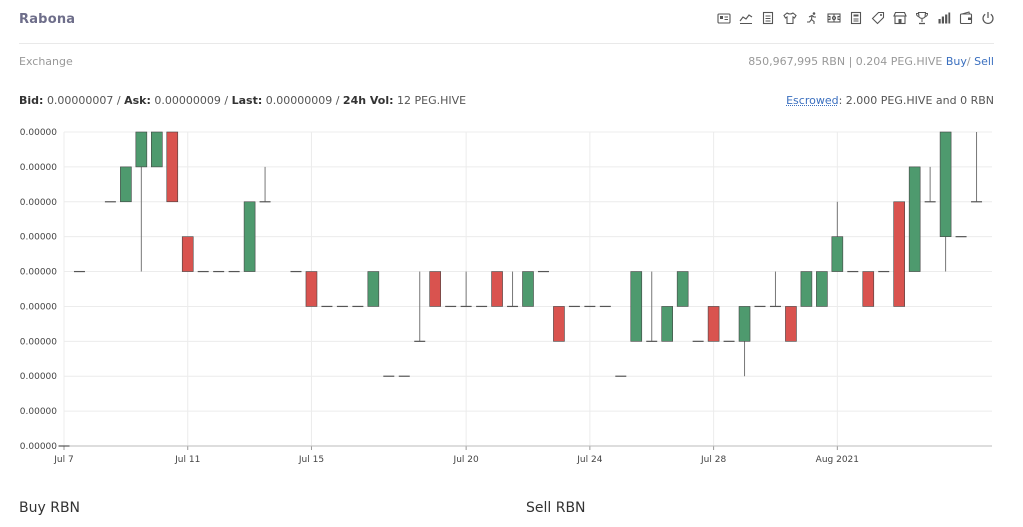  Describe the element at coordinates (311, 460) in the screenshot. I see `x-tick-label: Jul 15` at that location.